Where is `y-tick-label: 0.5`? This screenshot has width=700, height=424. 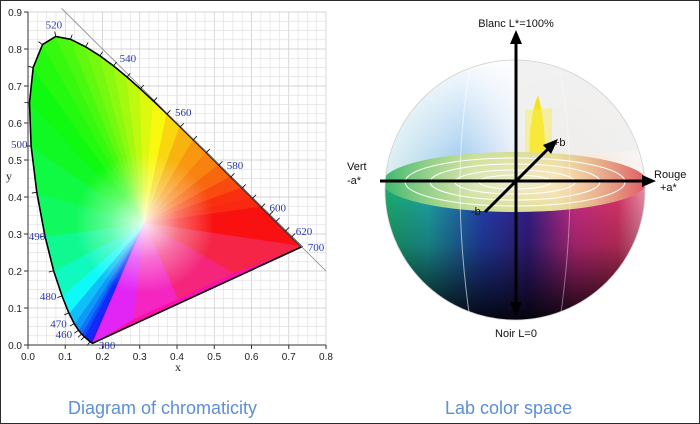 y-tick-label: 0.5 is located at coordinates (15, 161).